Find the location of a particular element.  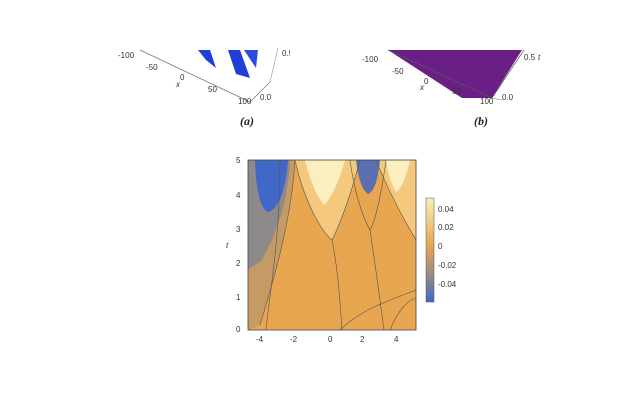

cb-tick-1: 0.02 is located at coordinates (446, 227).